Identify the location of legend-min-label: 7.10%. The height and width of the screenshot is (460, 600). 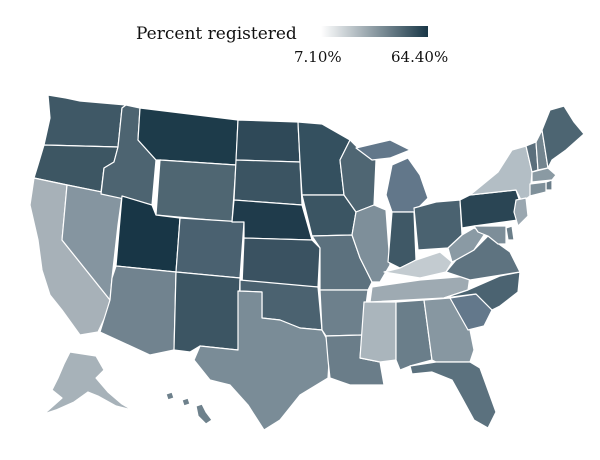
(318, 57).